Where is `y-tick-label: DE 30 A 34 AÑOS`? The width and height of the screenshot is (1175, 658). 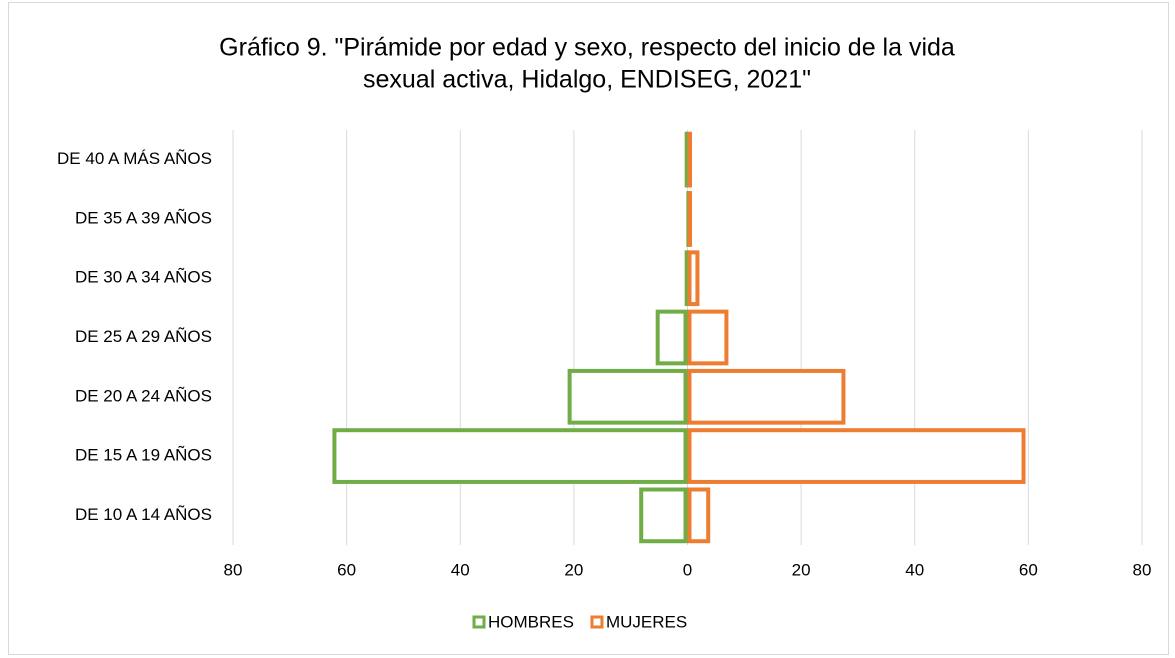 y-tick-label: DE 30 A 34 AÑOS is located at coordinates (143, 277).